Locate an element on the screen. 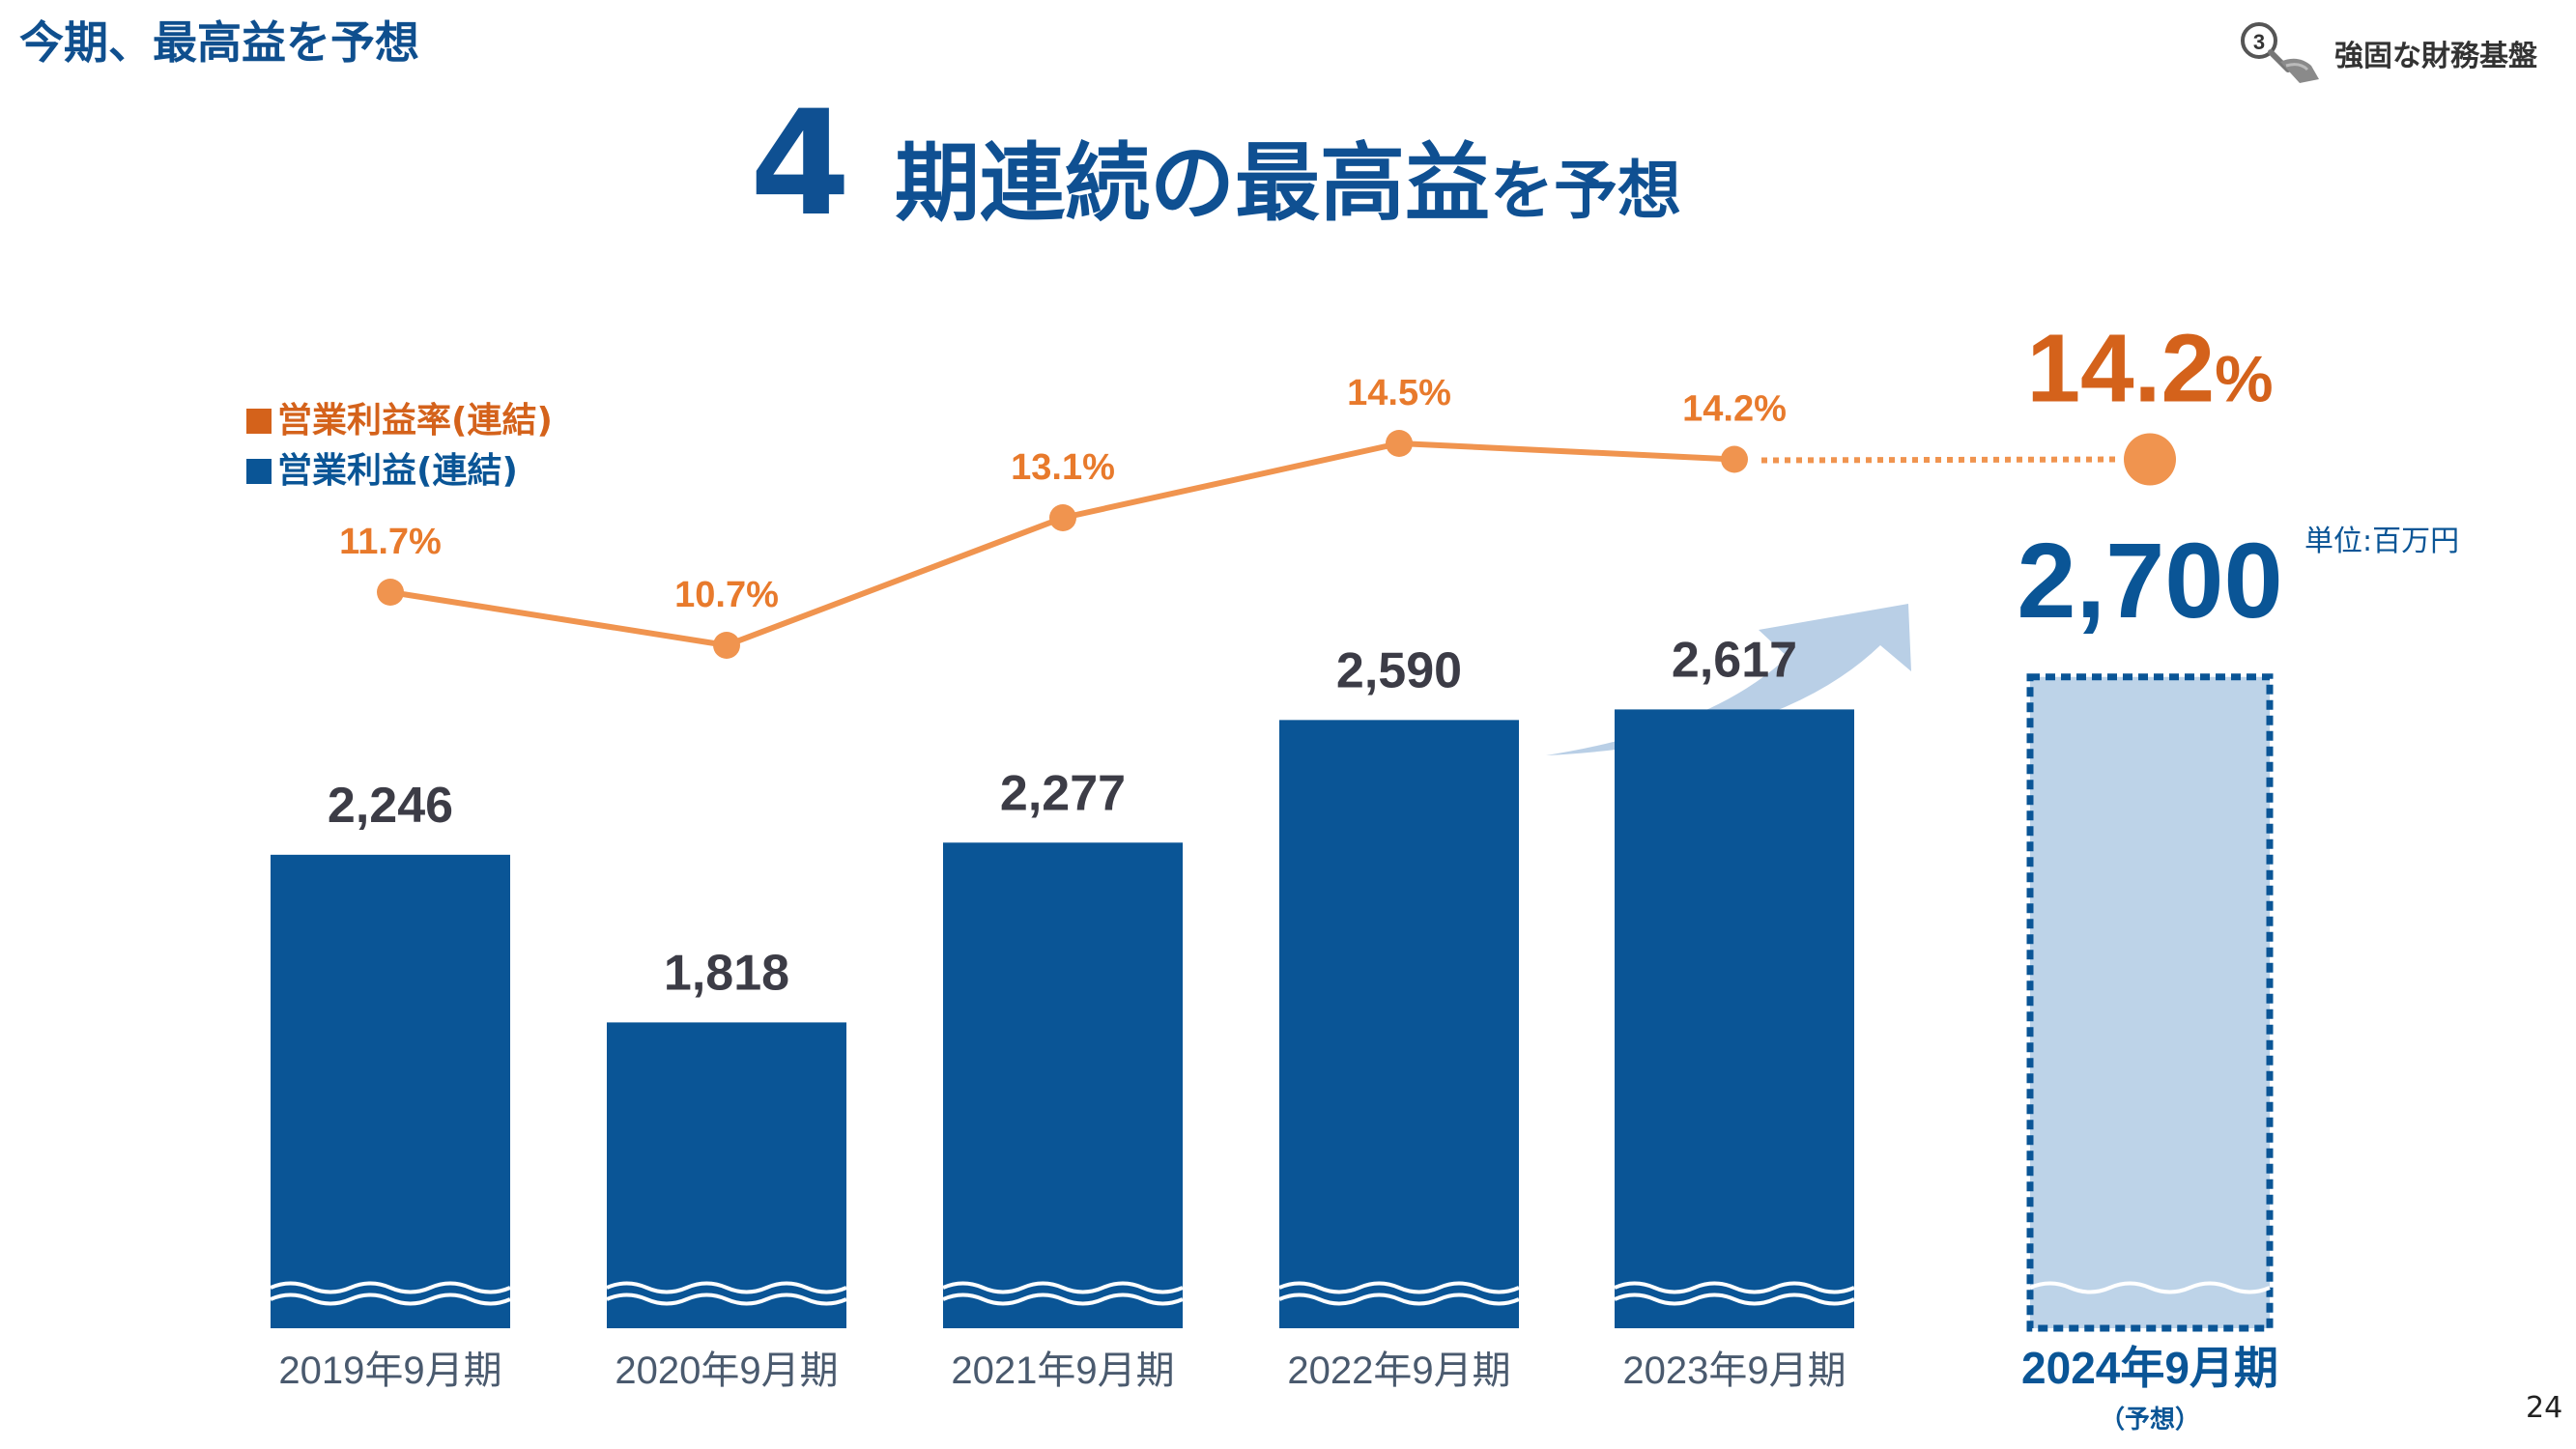 The width and height of the screenshot is (2576, 1449). bar-value-label: 1,818 is located at coordinates (727, 973).